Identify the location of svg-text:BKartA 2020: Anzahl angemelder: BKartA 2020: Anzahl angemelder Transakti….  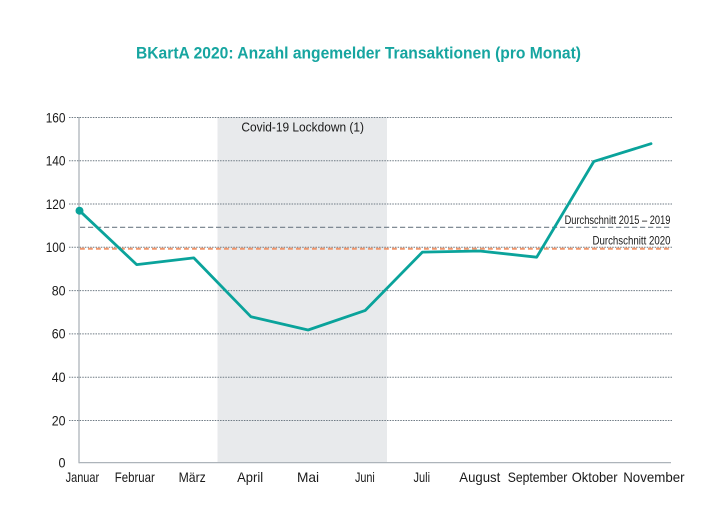
(358, 53).